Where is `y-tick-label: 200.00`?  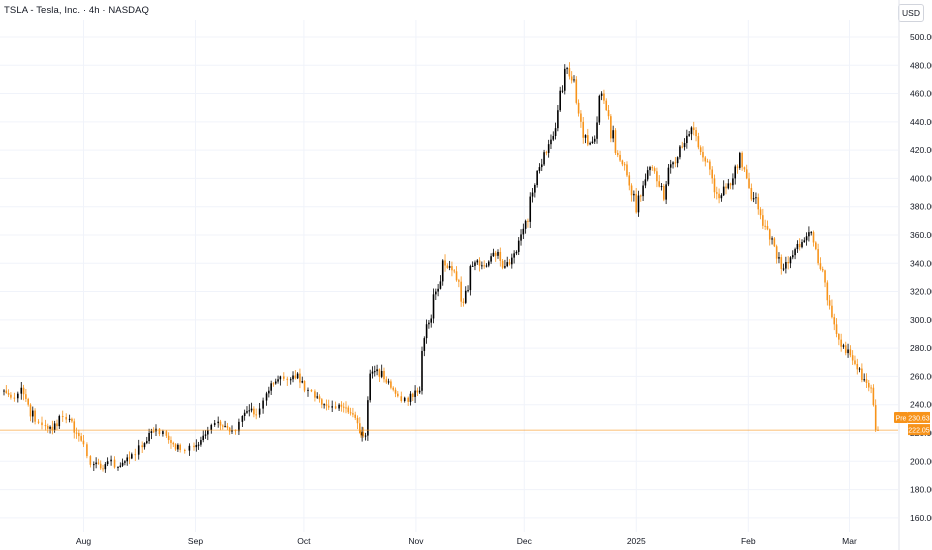
y-tick-label: 200.00 is located at coordinates (921, 461).